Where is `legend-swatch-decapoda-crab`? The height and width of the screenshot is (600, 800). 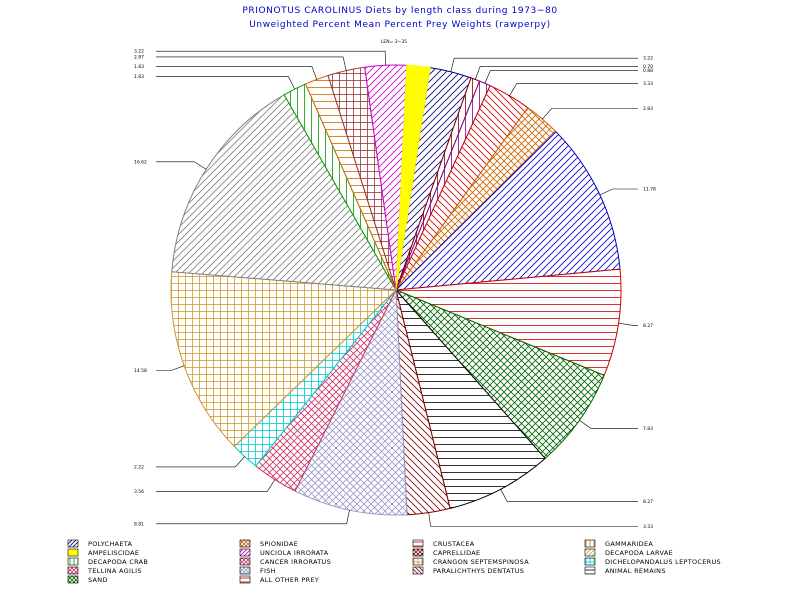
legend-swatch-decapoda-crab is located at coordinates (73, 561).